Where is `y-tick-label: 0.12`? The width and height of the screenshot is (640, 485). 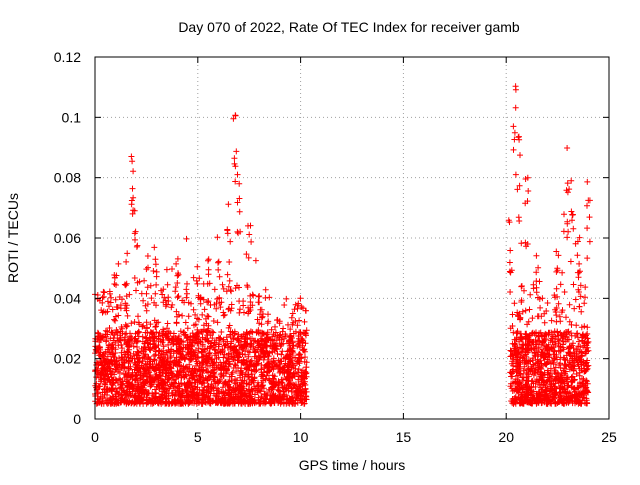 y-tick-label: 0.12 is located at coordinates (67, 57).